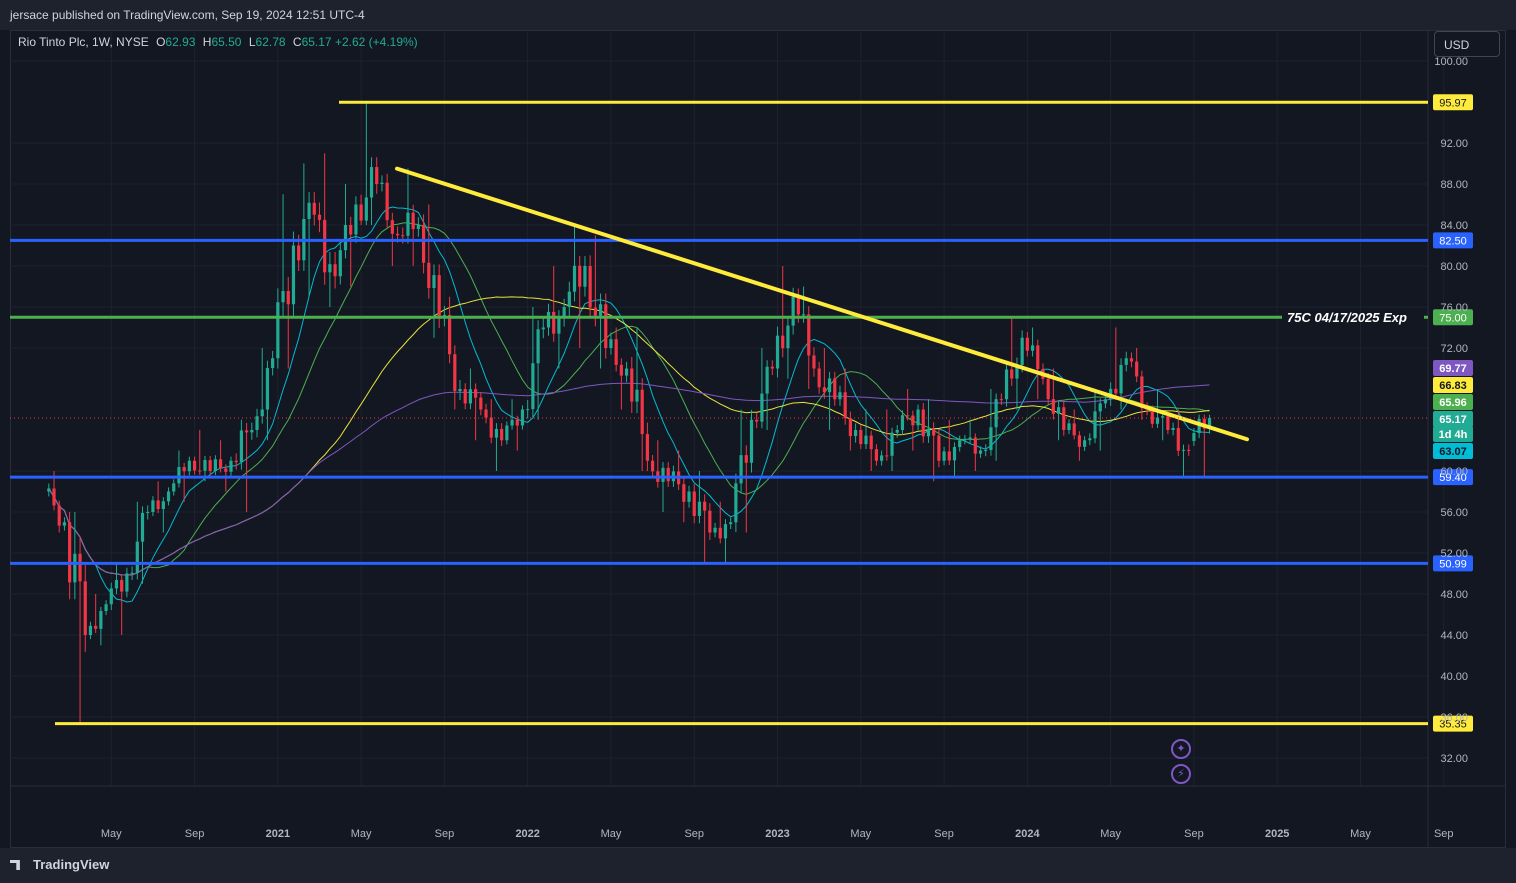 The image size is (1516, 883). I want to click on close-value: 65.17, so click(316, 42).